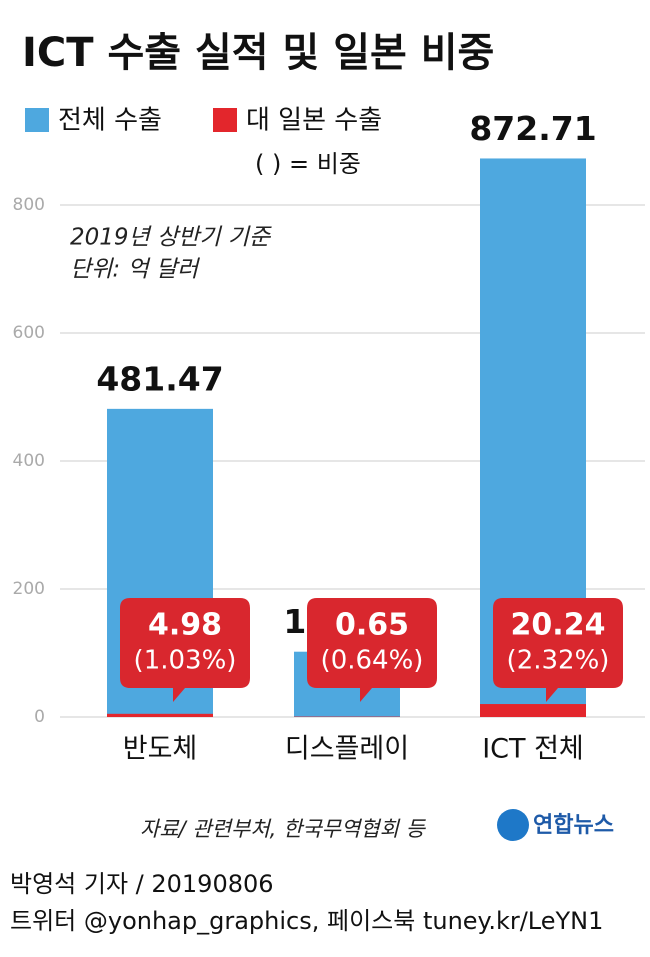  Describe the element at coordinates (558, 661) in the screenshot. I see `callout-share: (2.32%)` at that location.